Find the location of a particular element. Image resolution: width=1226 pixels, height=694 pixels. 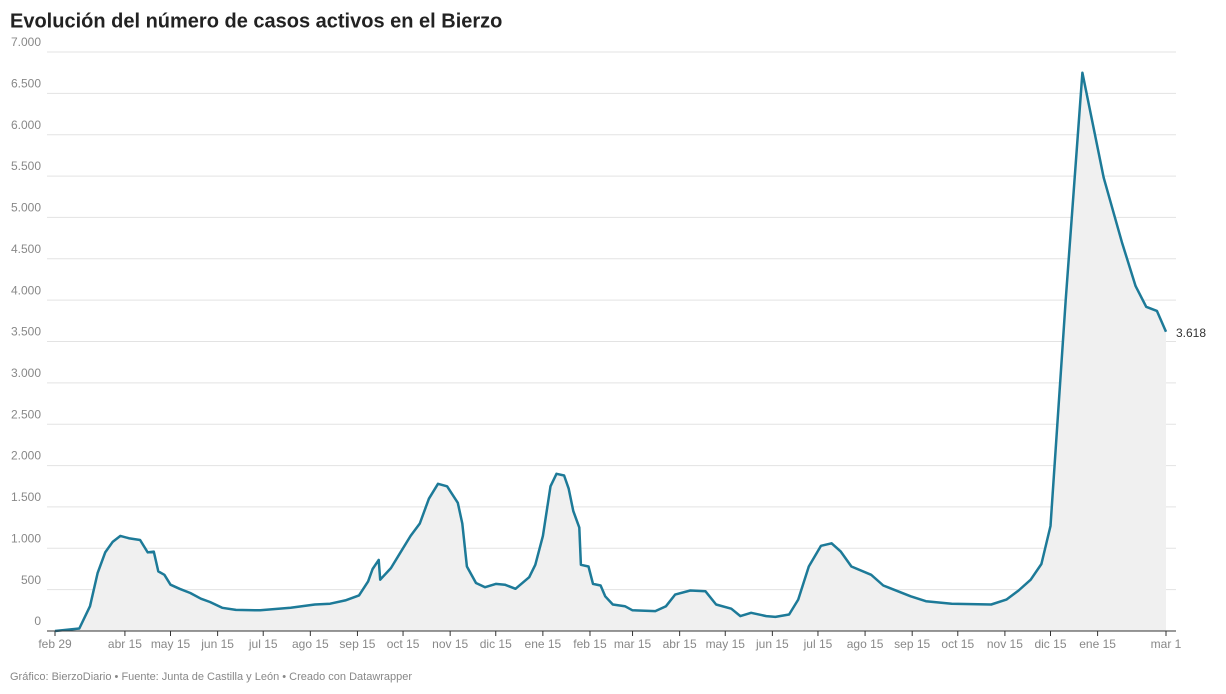

x-tick-label: feb 29 is located at coordinates (55, 644).